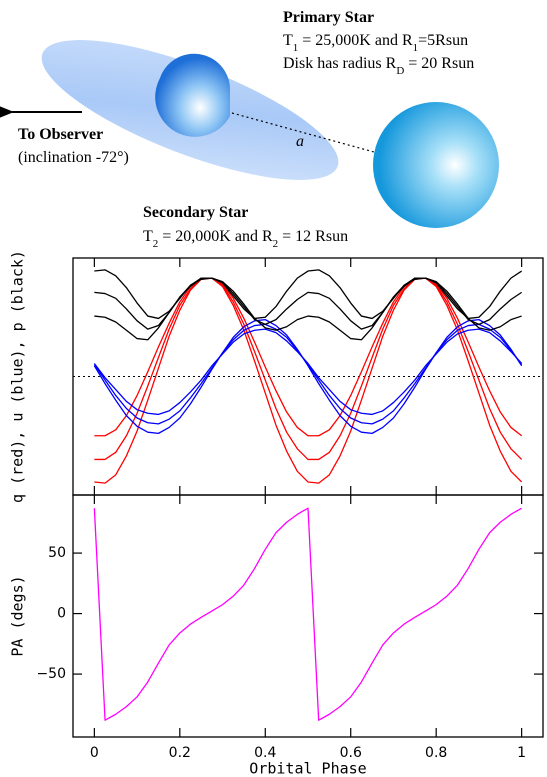 This screenshot has width=547, height=777. What do you see at coordinates (439, 63) in the screenshot?
I see `text-run: = 20 Rsun` at bounding box center [439, 63].